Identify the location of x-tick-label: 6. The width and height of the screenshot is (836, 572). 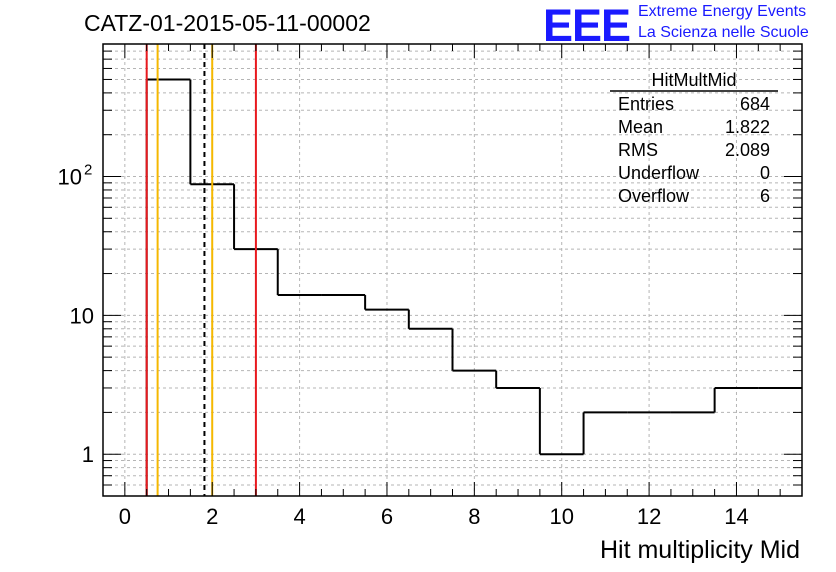
(387, 516).